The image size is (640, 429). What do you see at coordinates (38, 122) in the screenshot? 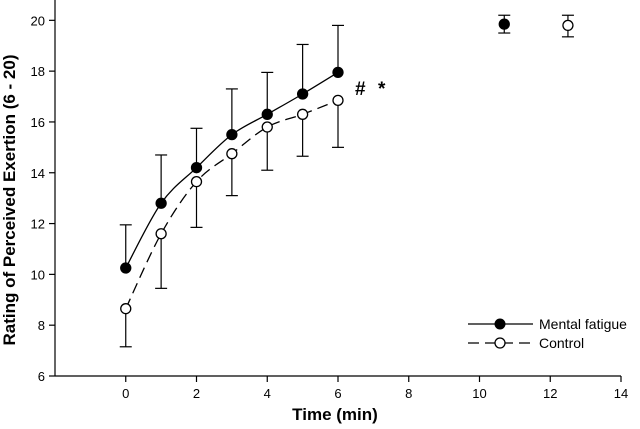
I see `y-tick-label: 16` at bounding box center [38, 122].